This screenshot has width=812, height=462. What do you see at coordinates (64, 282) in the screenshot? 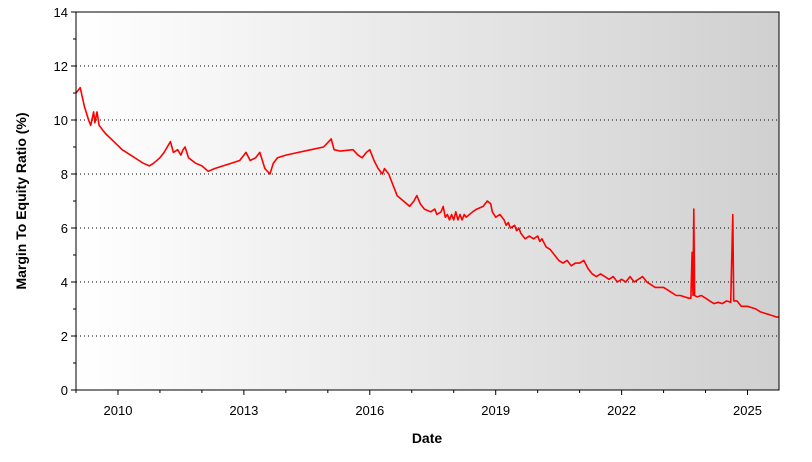
I see `y-tick-label: 4` at bounding box center [64, 282].